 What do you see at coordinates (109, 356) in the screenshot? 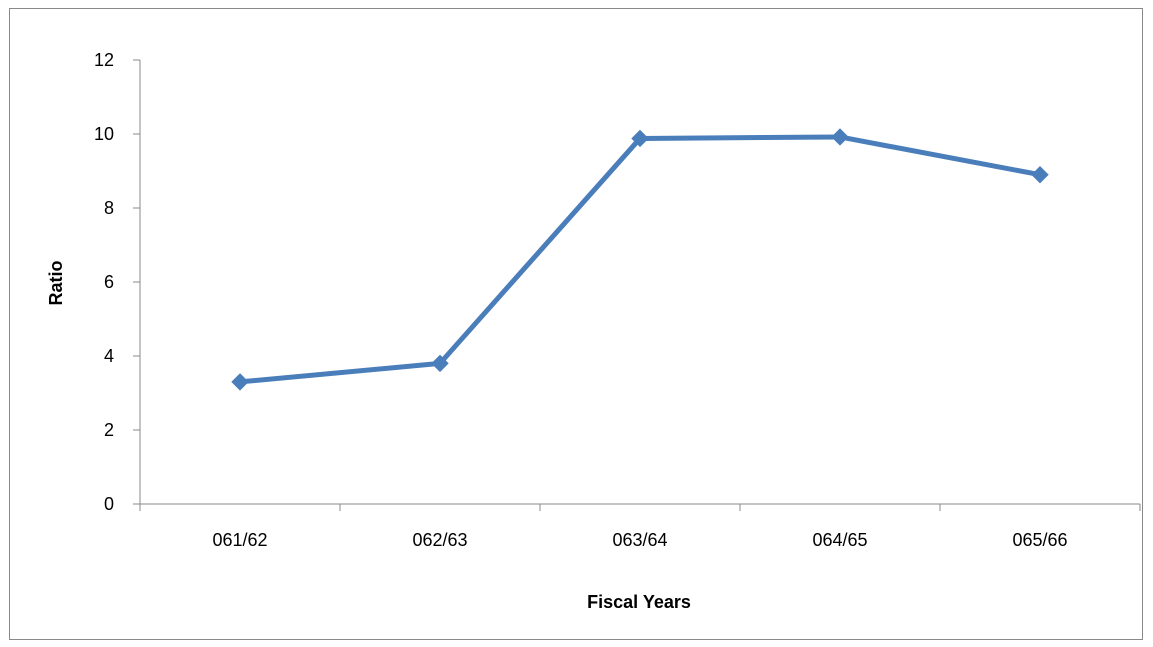
I see `y-tick-label: 4` at bounding box center [109, 356].